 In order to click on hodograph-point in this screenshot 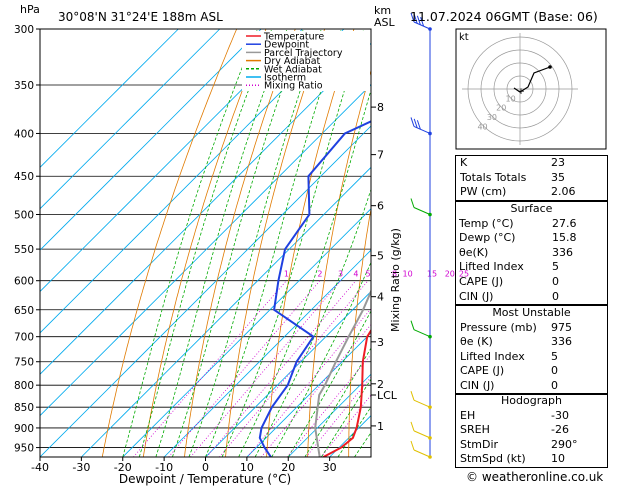, I will do `click(550, 67)`.